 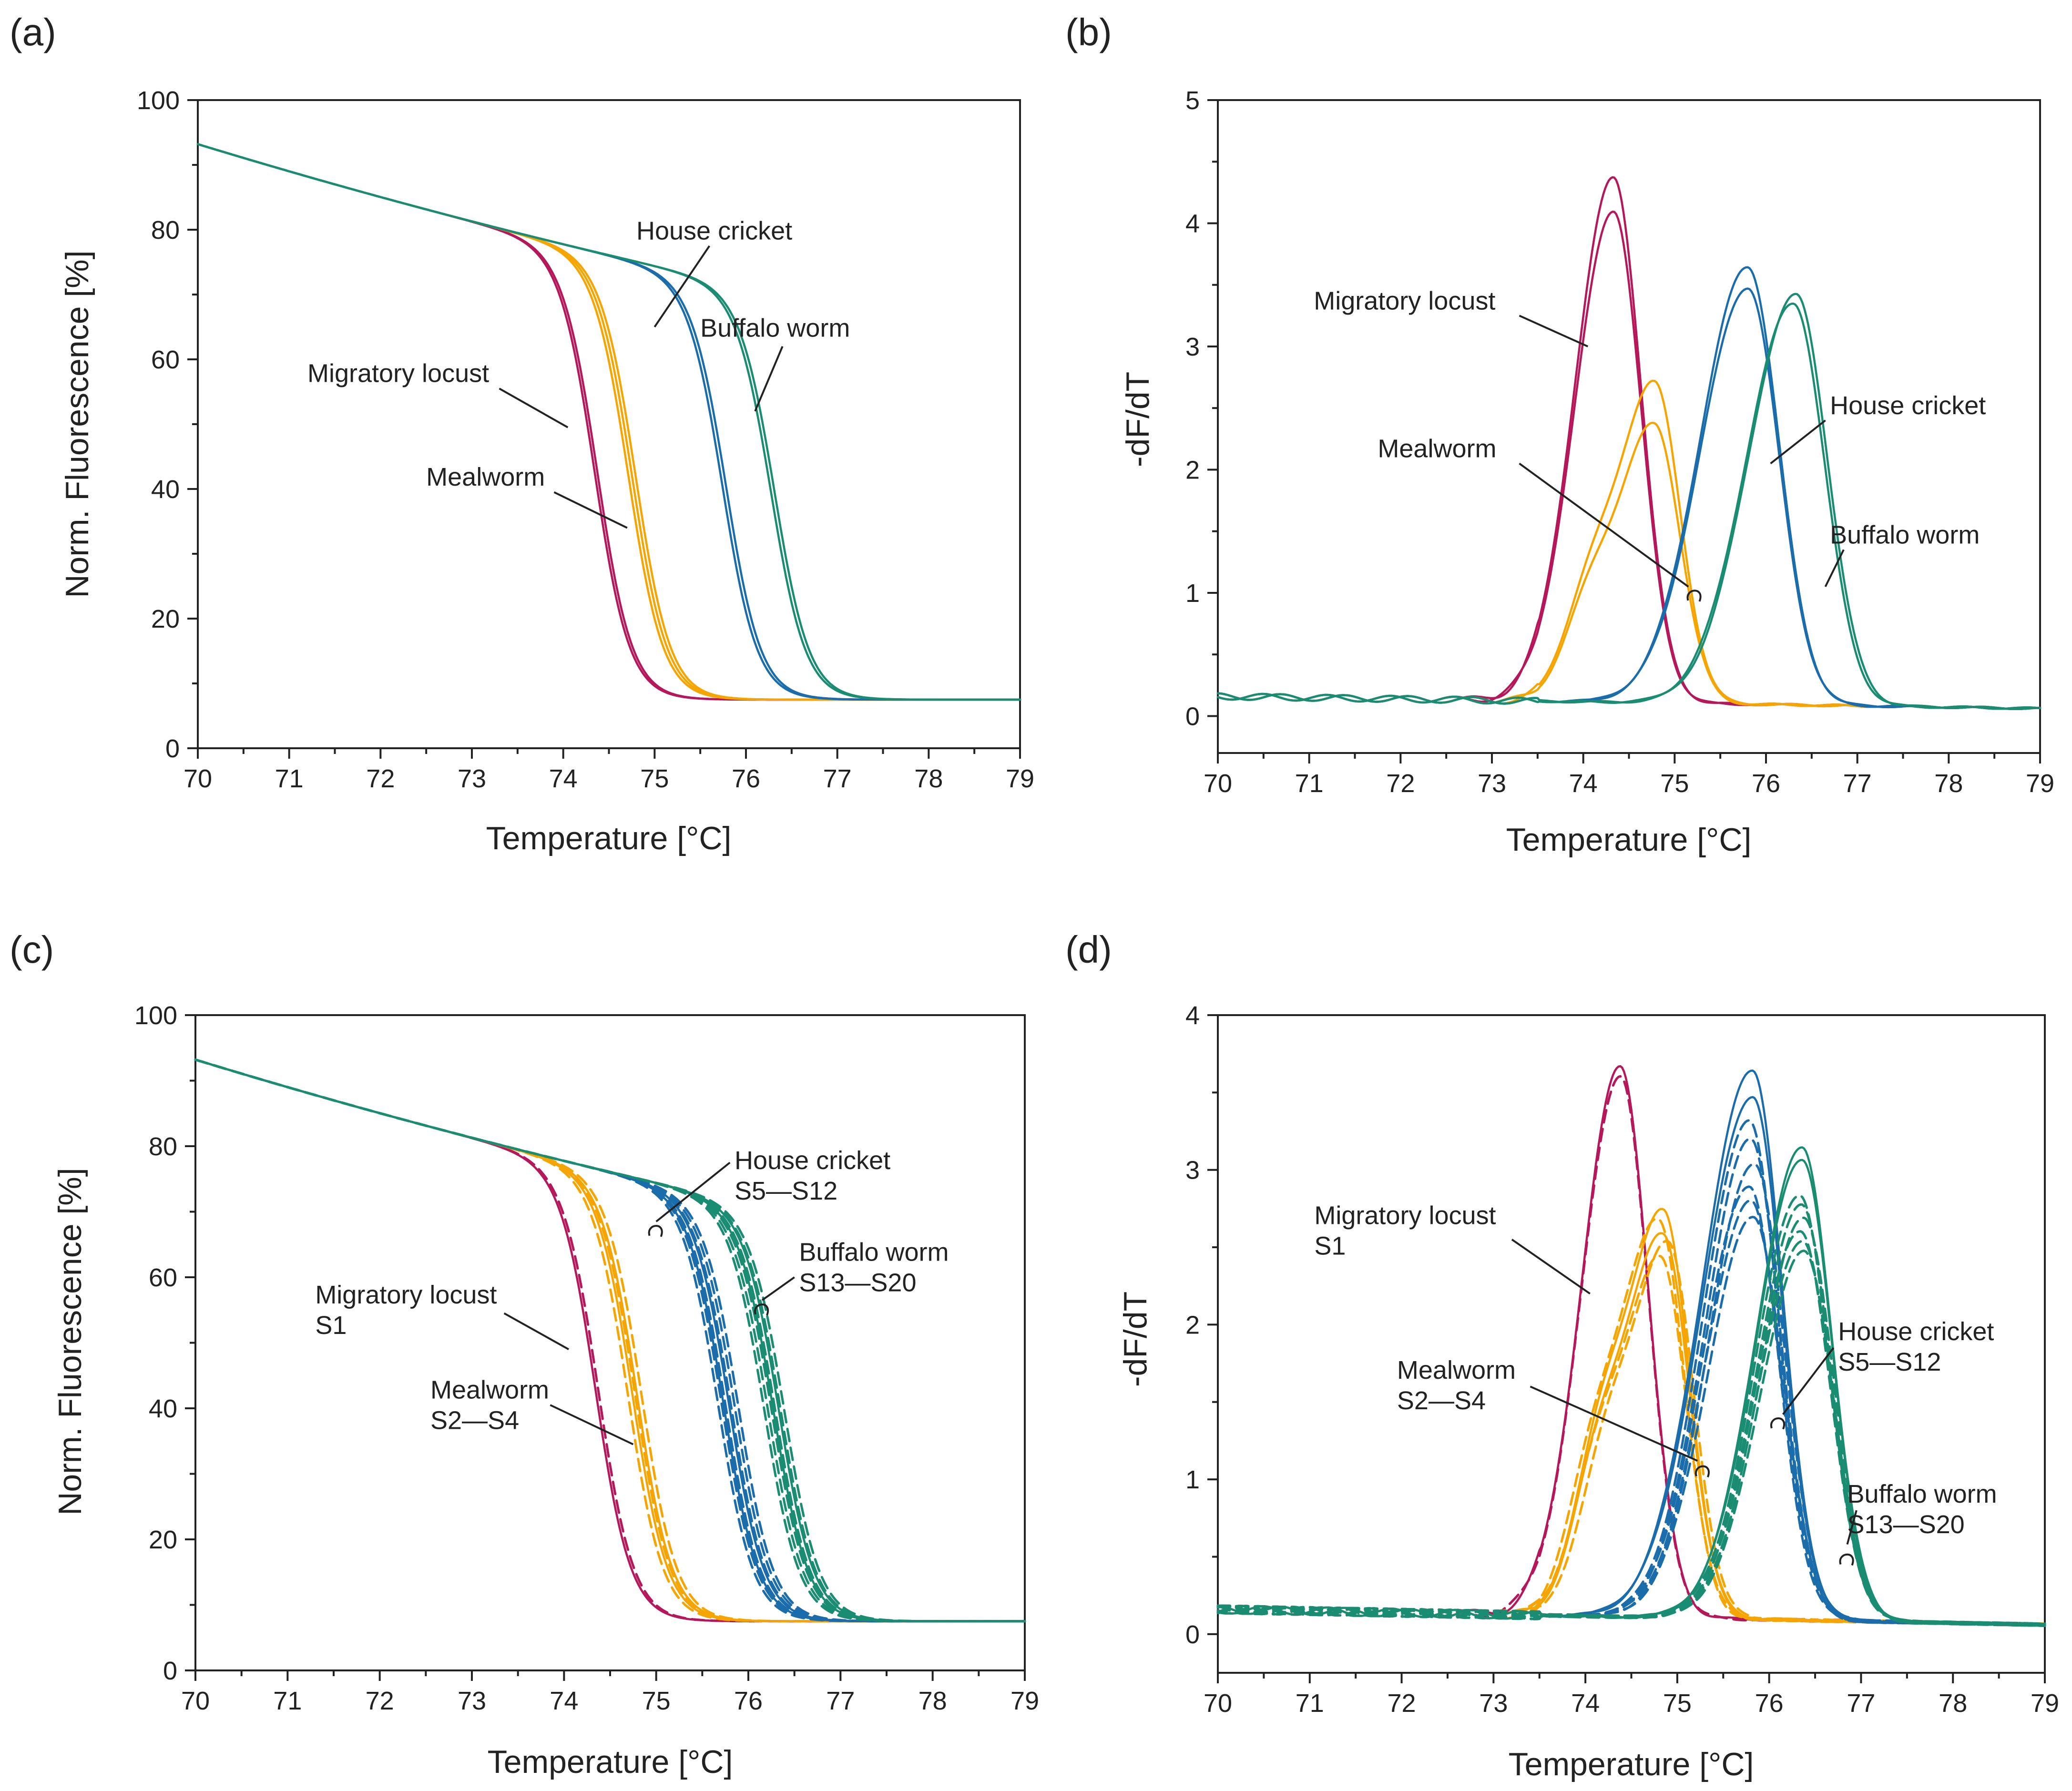 What do you see at coordinates (1456, 1370) in the screenshot?
I see `annotation-d-1-line-0: Mealworm` at bounding box center [1456, 1370].